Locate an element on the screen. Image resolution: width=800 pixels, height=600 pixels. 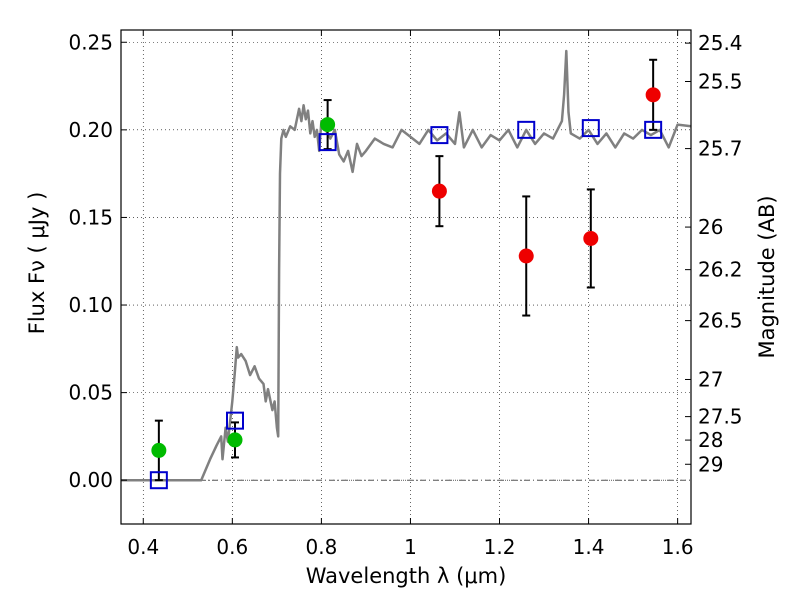
right-tick-label: 27.5 is located at coordinates (720, 417).